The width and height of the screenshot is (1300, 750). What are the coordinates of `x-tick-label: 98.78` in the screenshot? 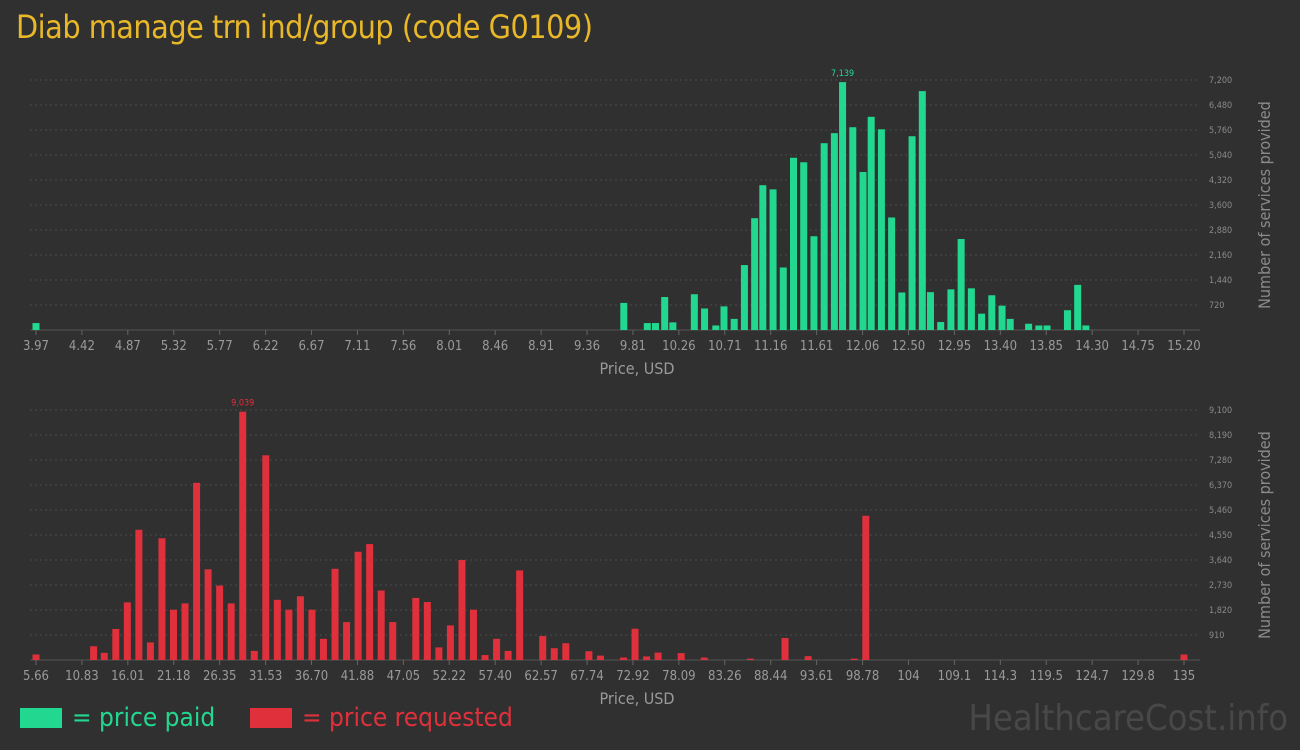 It's located at (862, 676).